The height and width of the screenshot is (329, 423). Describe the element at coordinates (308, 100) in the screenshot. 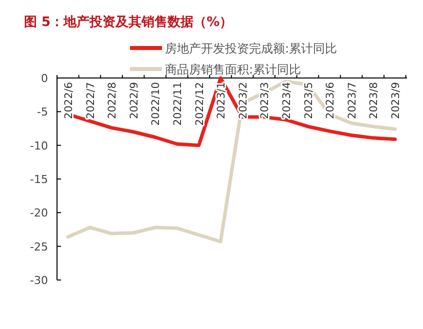

I see `x-tick-label: 2023/5` at that location.